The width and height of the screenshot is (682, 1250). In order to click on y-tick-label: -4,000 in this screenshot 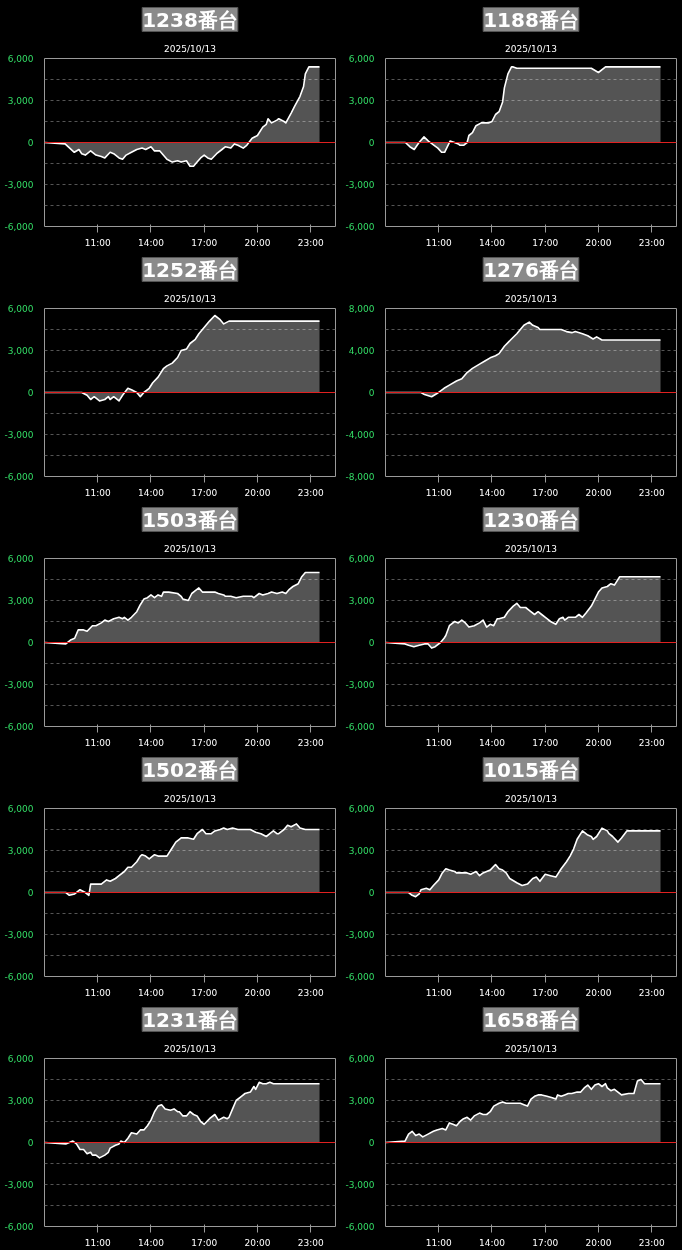, I will do `click(360, 435)`.